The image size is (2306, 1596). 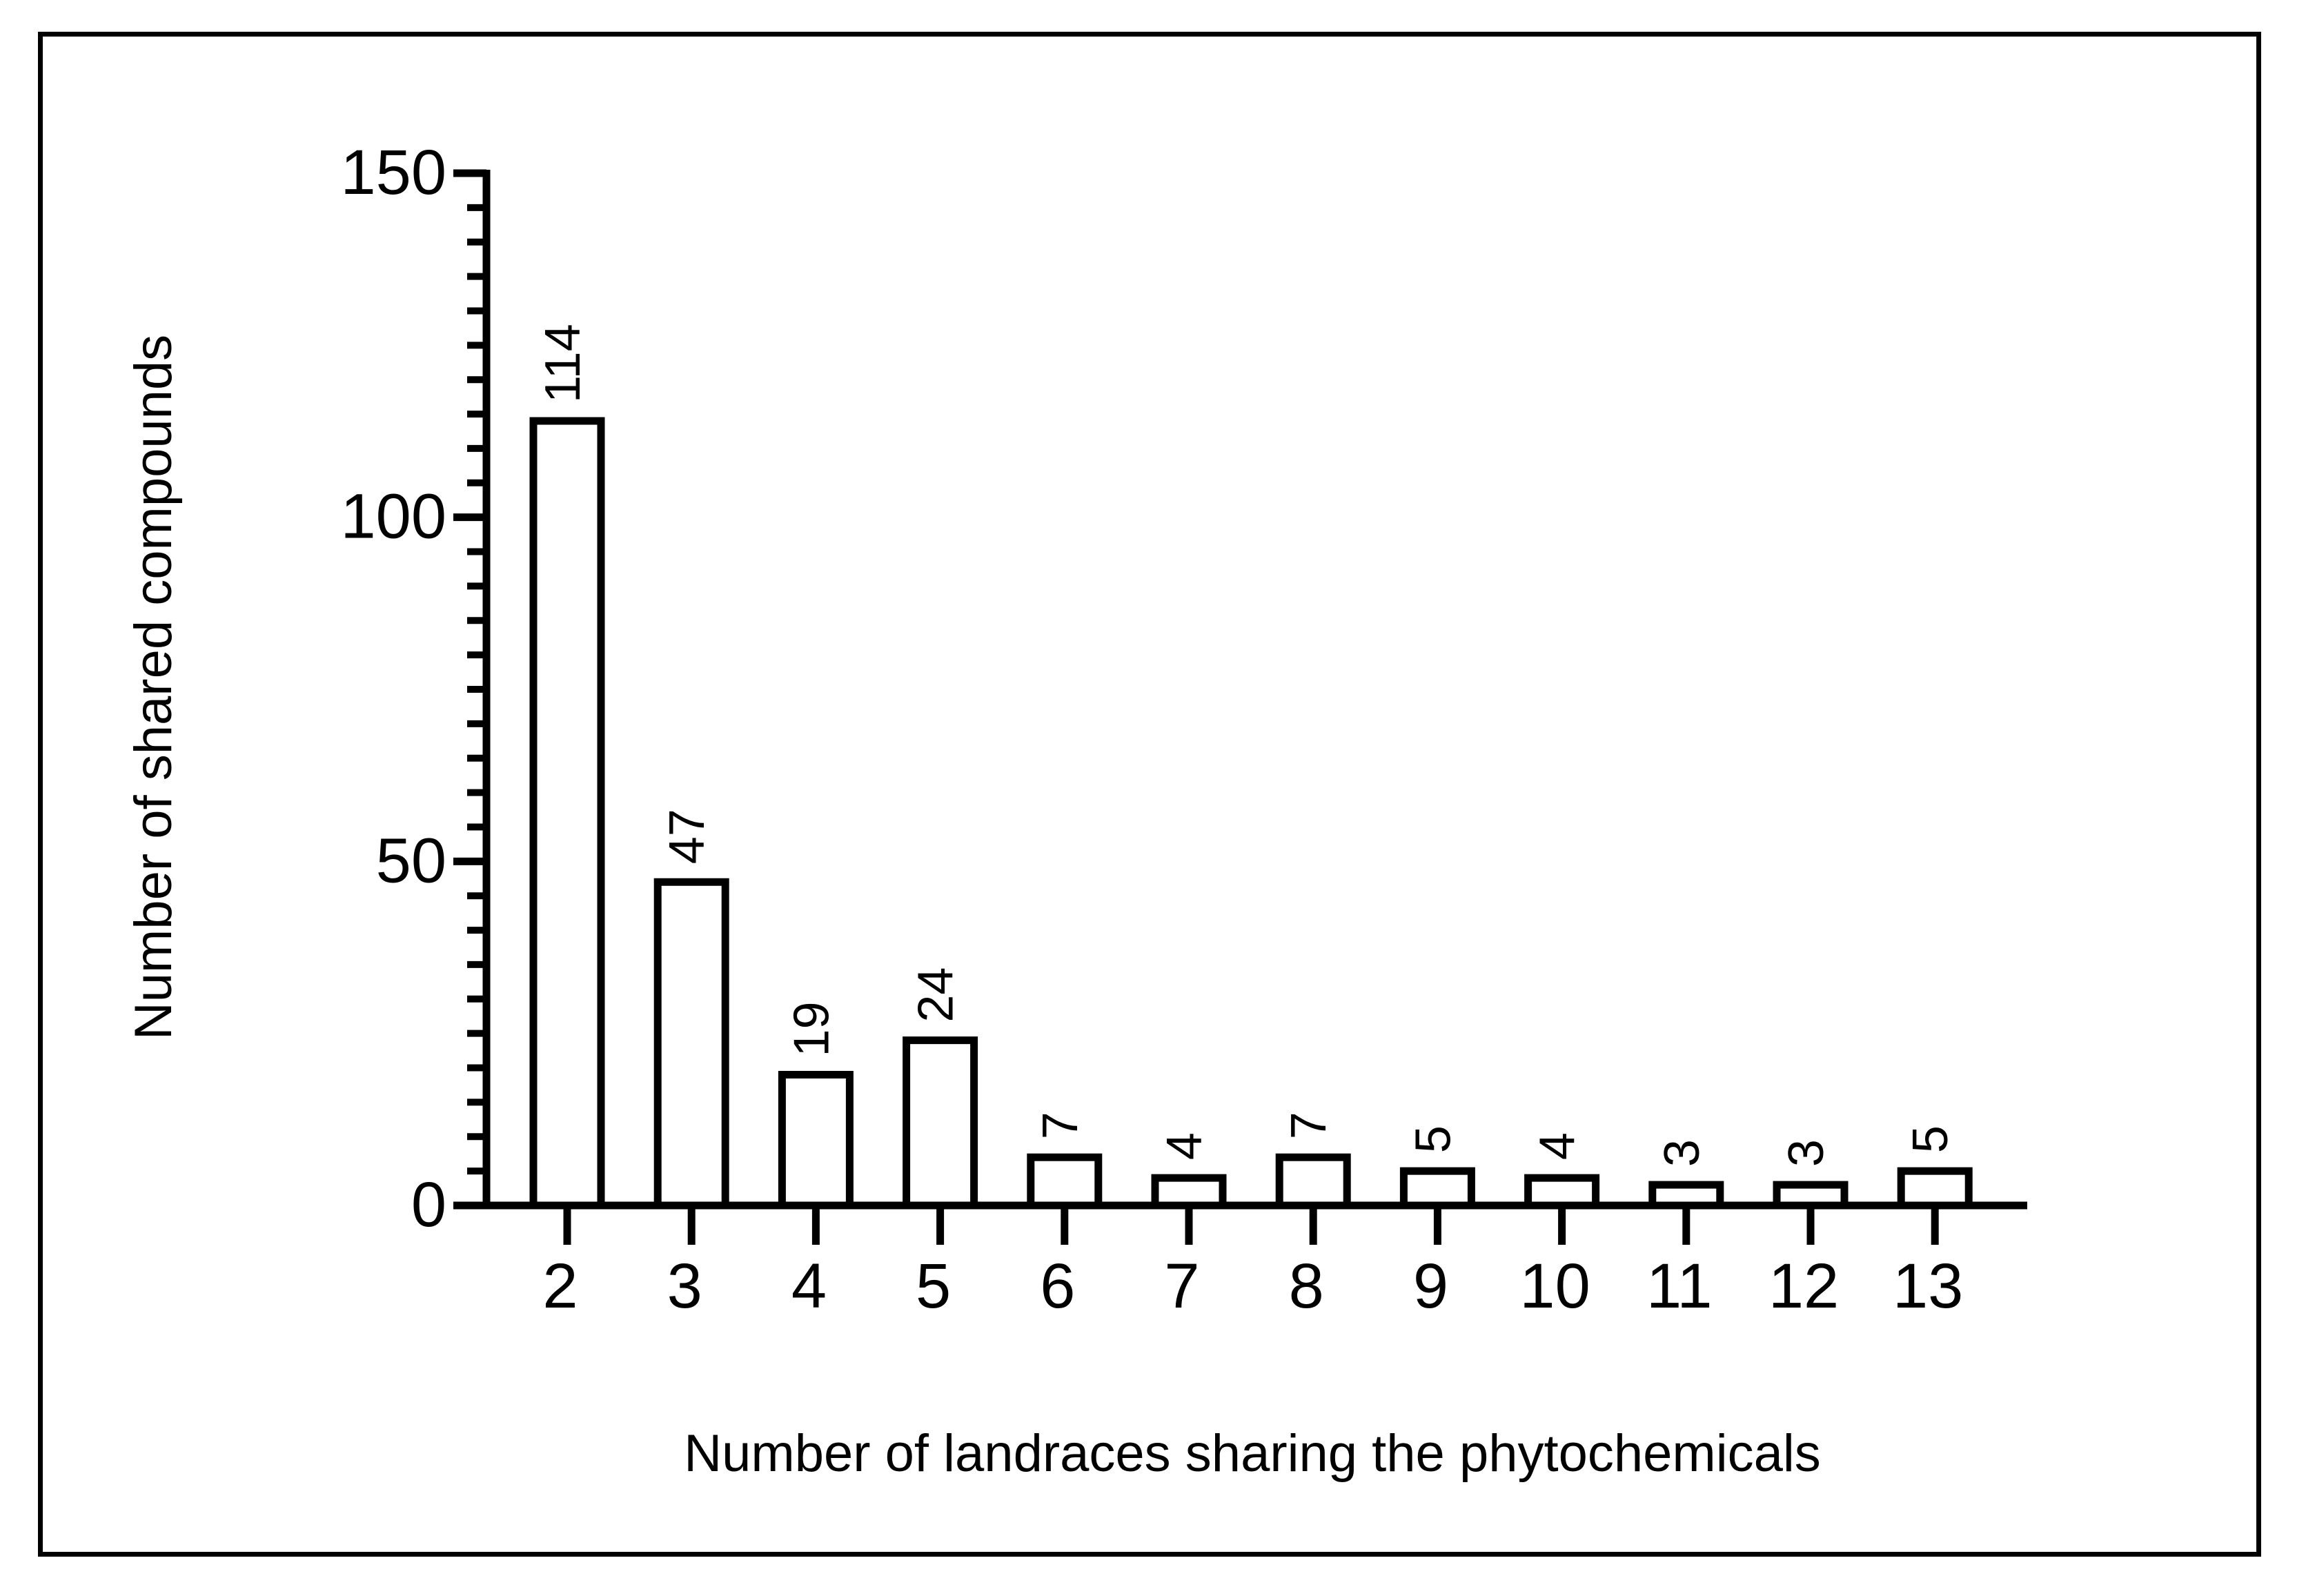 What do you see at coordinates (560, 1286) in the screenshot?
I see `x-tick-label: 2` at bounding box center [560, 1286].